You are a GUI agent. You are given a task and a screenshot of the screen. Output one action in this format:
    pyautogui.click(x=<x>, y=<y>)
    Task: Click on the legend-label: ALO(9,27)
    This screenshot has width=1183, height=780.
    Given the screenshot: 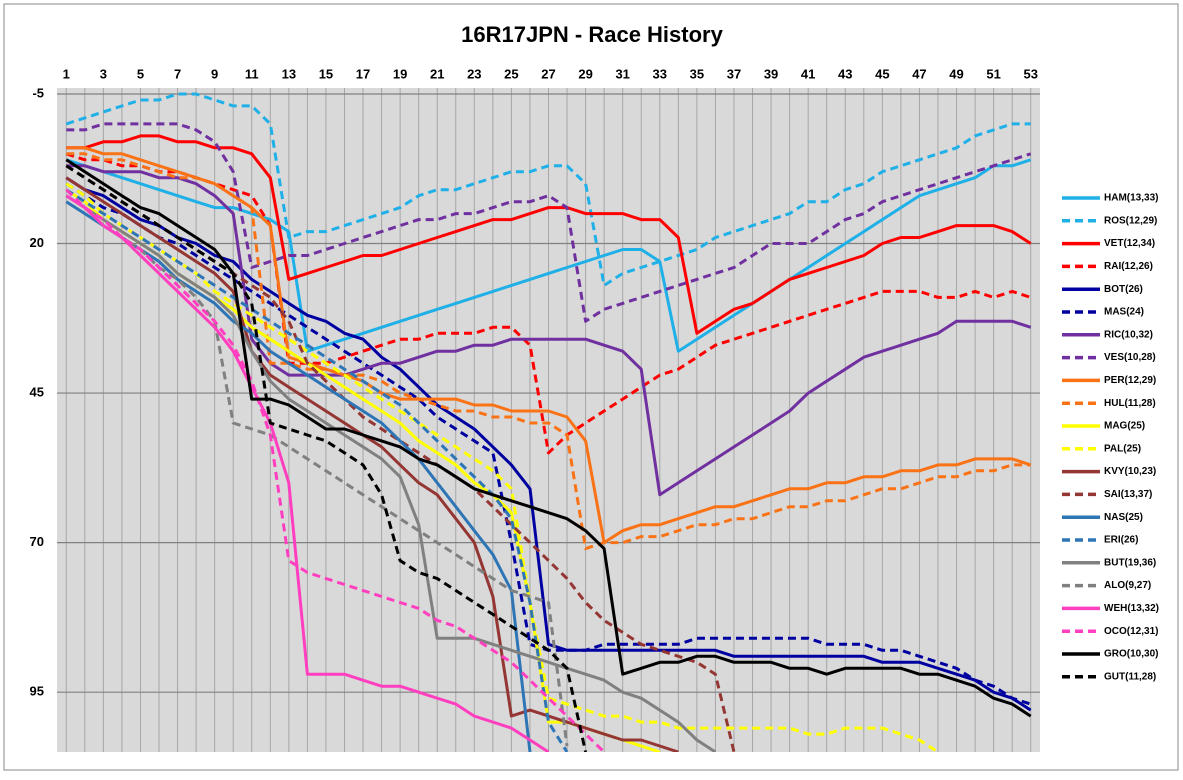 What is the action you would take?
    pyautogui.click(x=1127, y=585)
    